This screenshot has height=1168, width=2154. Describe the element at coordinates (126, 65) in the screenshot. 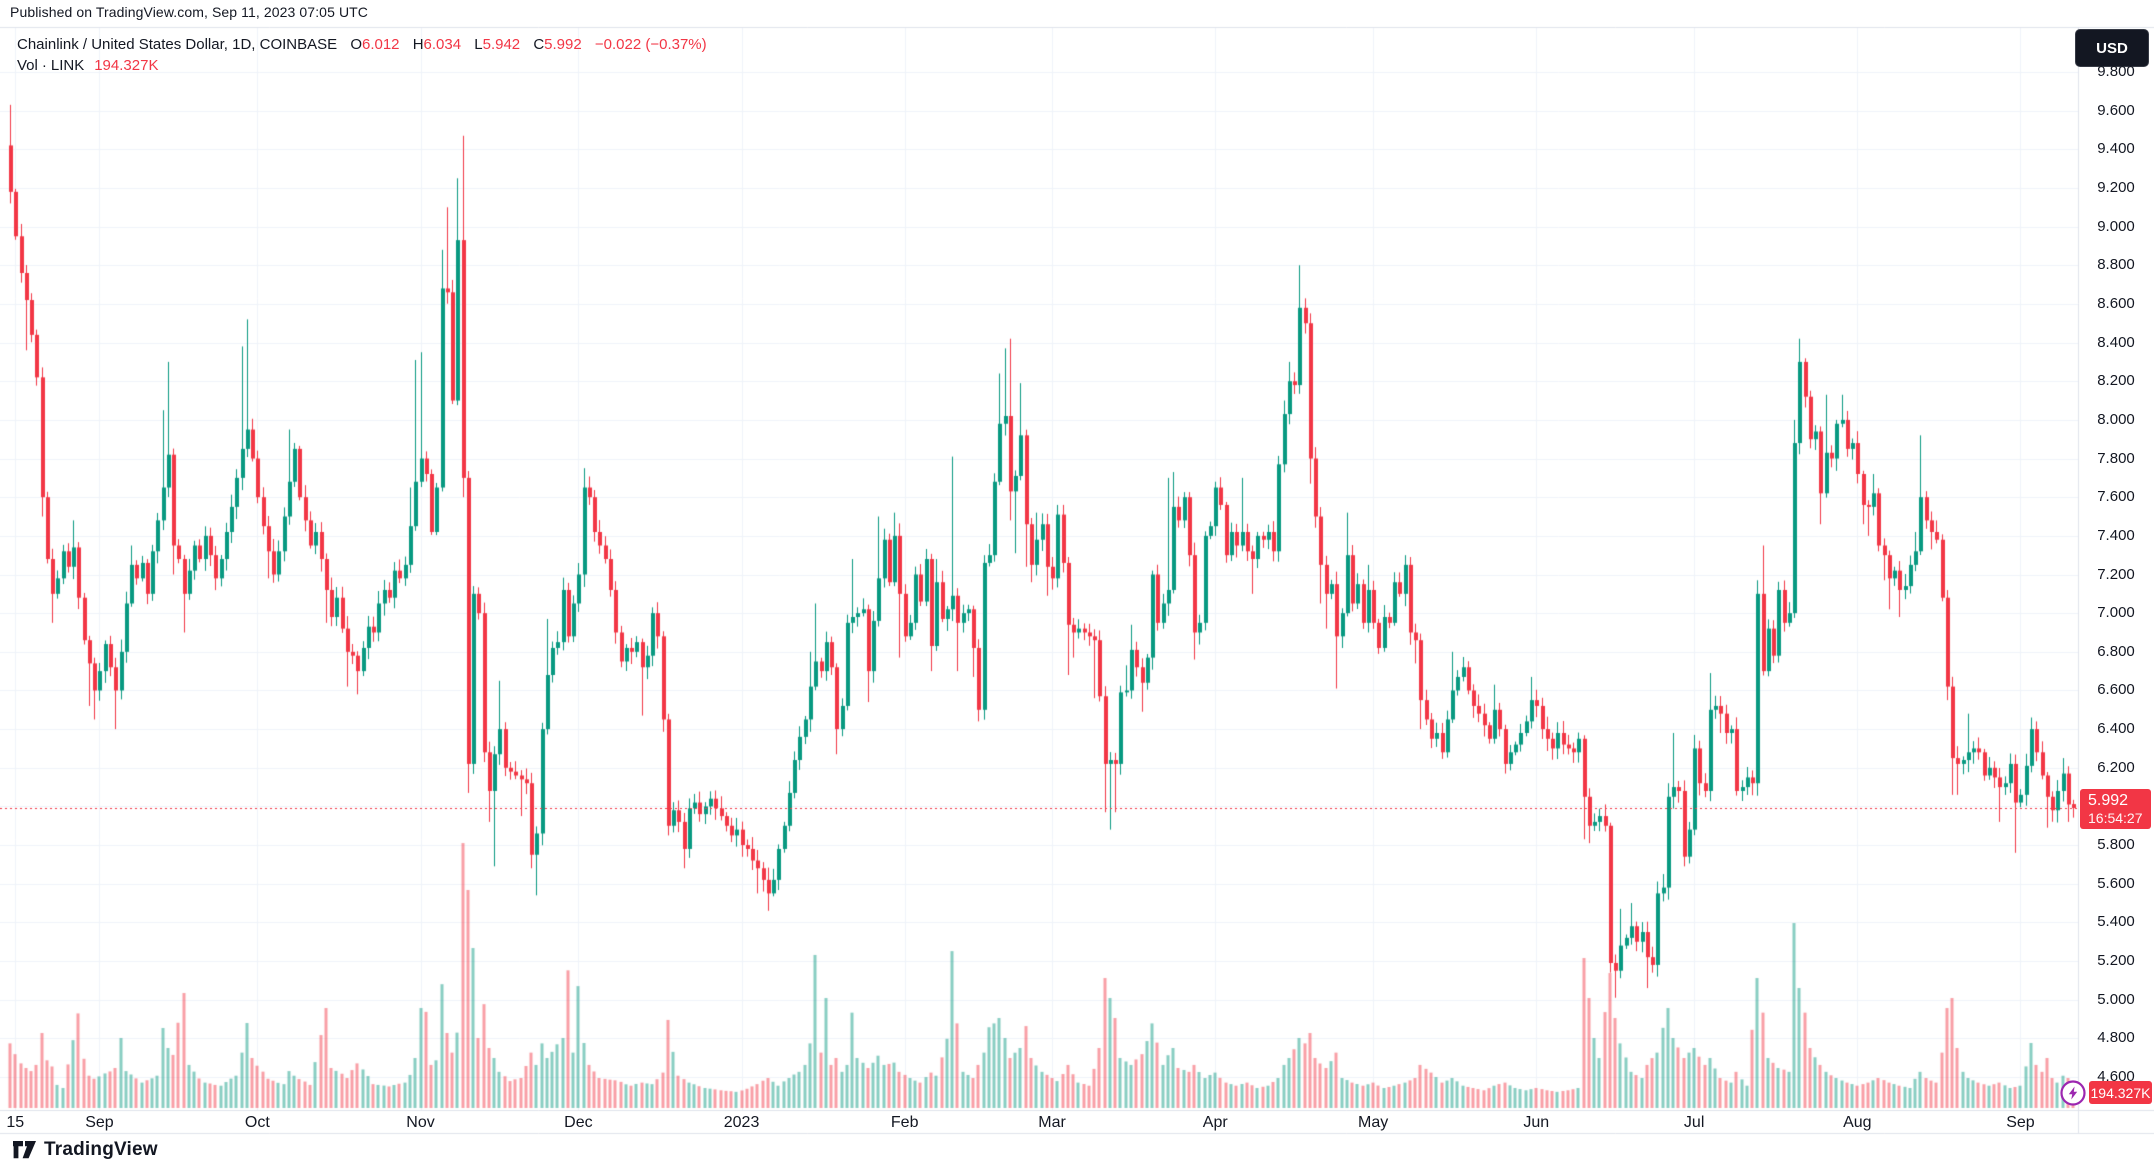

I see `volume-value: 194.327K` at that location.